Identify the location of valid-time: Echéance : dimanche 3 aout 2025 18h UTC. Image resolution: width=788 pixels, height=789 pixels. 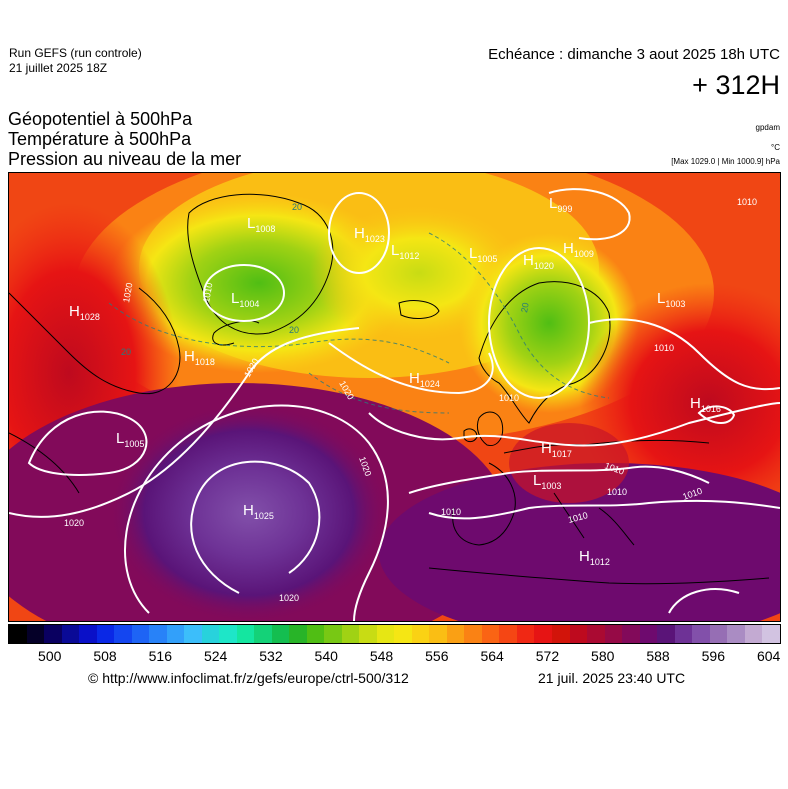
(634, 54).